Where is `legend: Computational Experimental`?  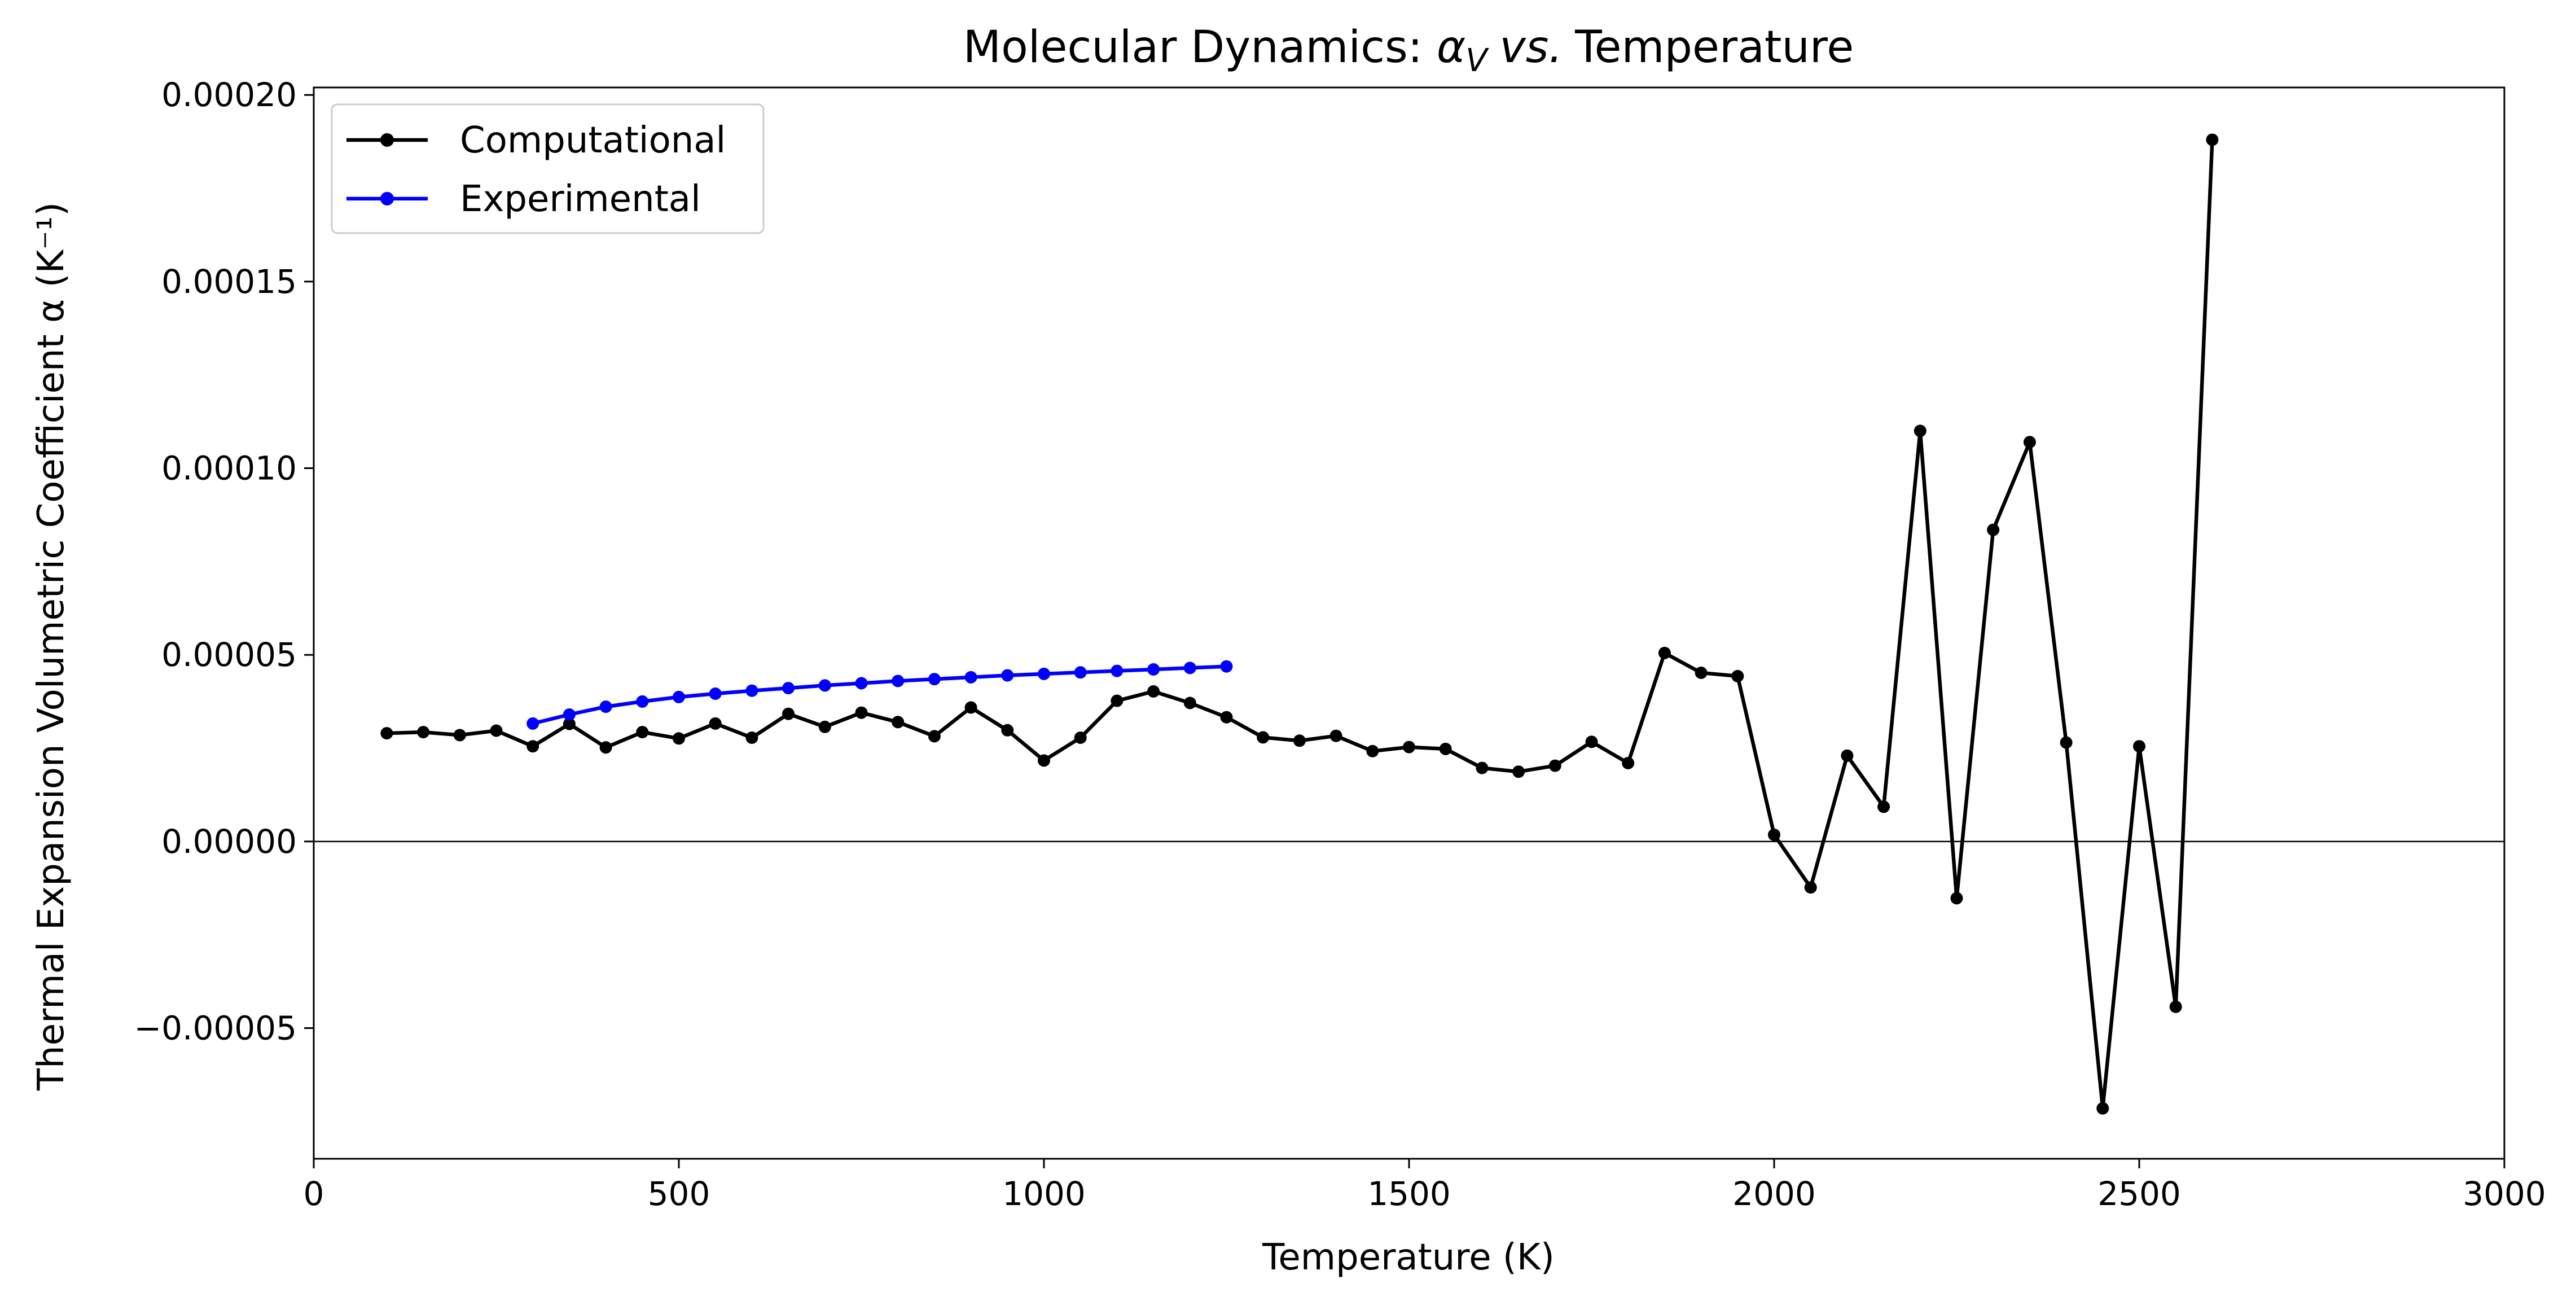
legend: Computational Experimental is located at coordinates (548, 168).